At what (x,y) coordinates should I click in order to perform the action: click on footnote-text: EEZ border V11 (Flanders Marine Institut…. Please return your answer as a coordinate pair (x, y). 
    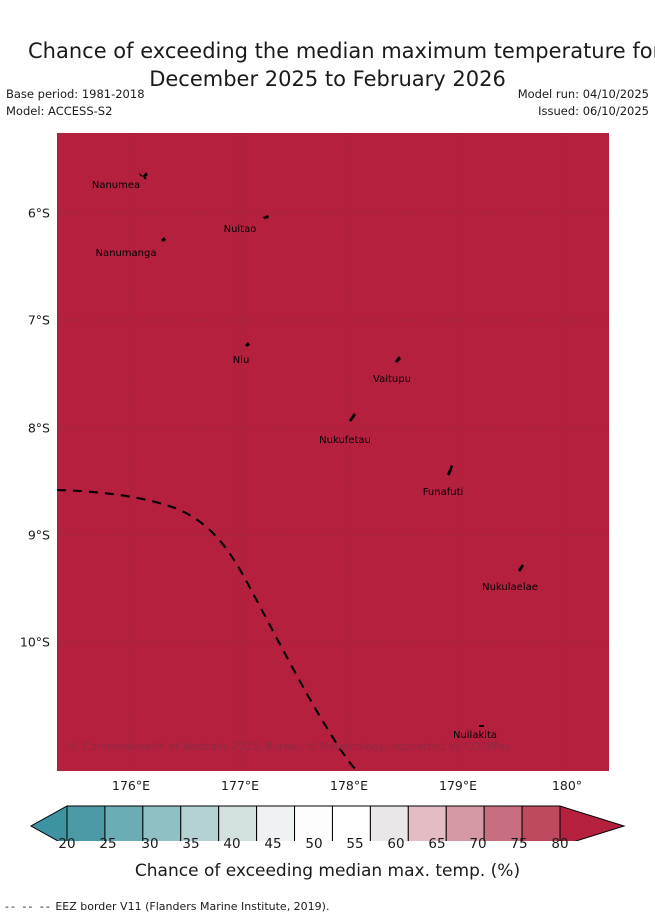
    Looking at the image, I should click on (192, 906).